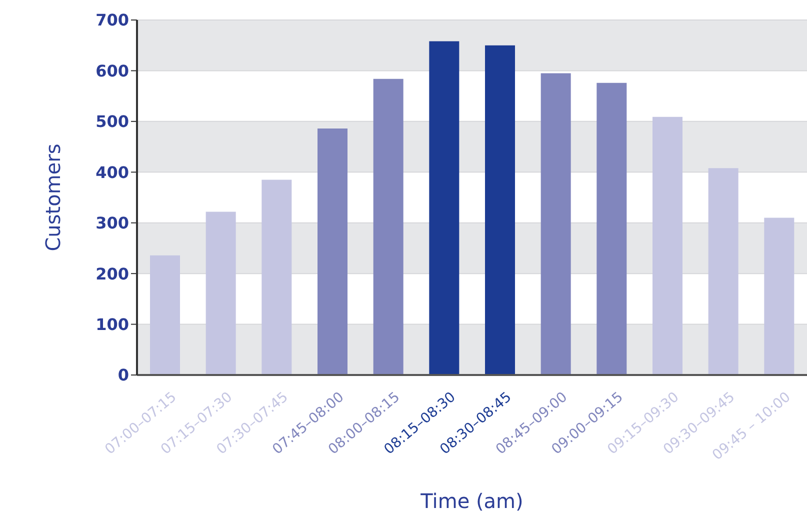  Describe the element at coordinates (112, 20) in the screenshot. I see `y-tick-label: 700` at that location.